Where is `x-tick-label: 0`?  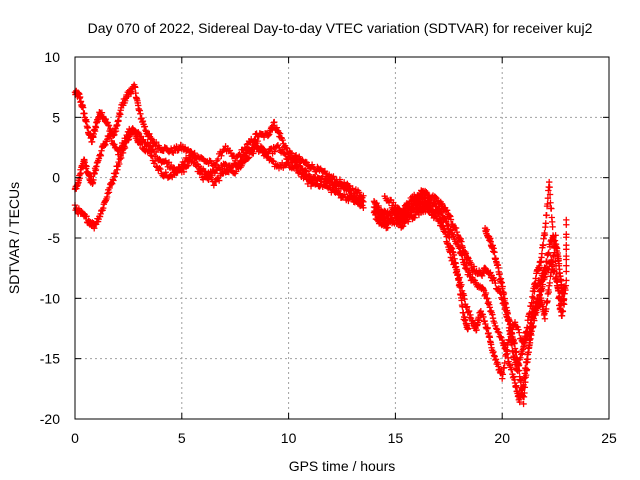 x-tick-label: 0 is located at coordinates (75, 438).